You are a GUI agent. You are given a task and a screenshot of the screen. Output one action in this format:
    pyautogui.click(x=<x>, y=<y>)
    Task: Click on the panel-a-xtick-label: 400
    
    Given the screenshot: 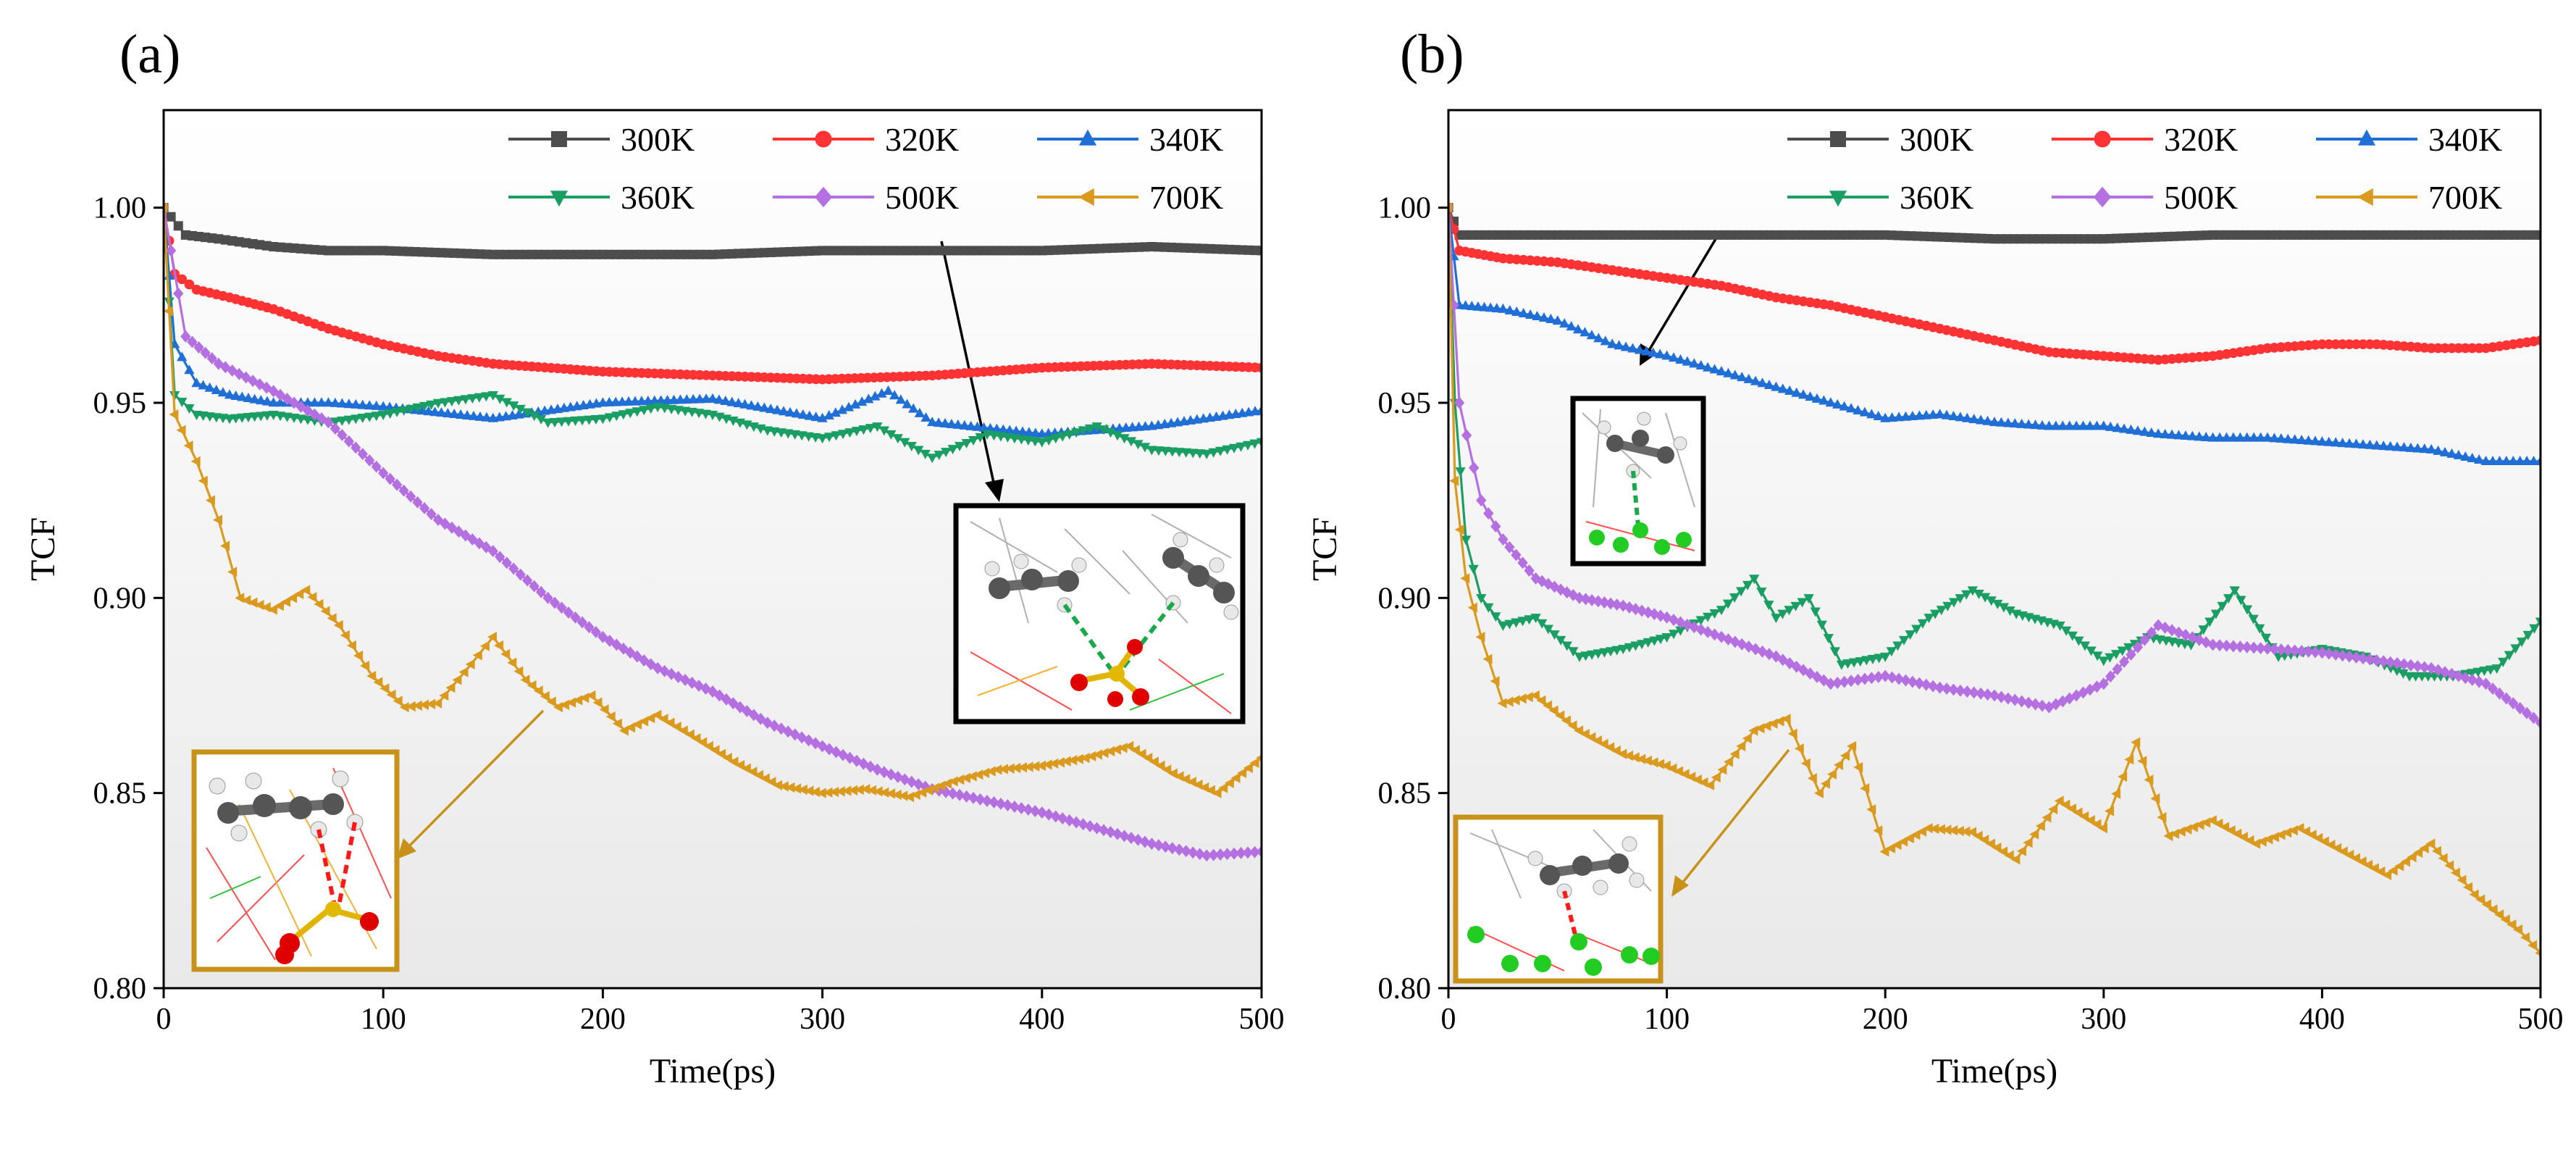 What is the action you would take?
    pyautogui.click(x=1042, y=1019)
    